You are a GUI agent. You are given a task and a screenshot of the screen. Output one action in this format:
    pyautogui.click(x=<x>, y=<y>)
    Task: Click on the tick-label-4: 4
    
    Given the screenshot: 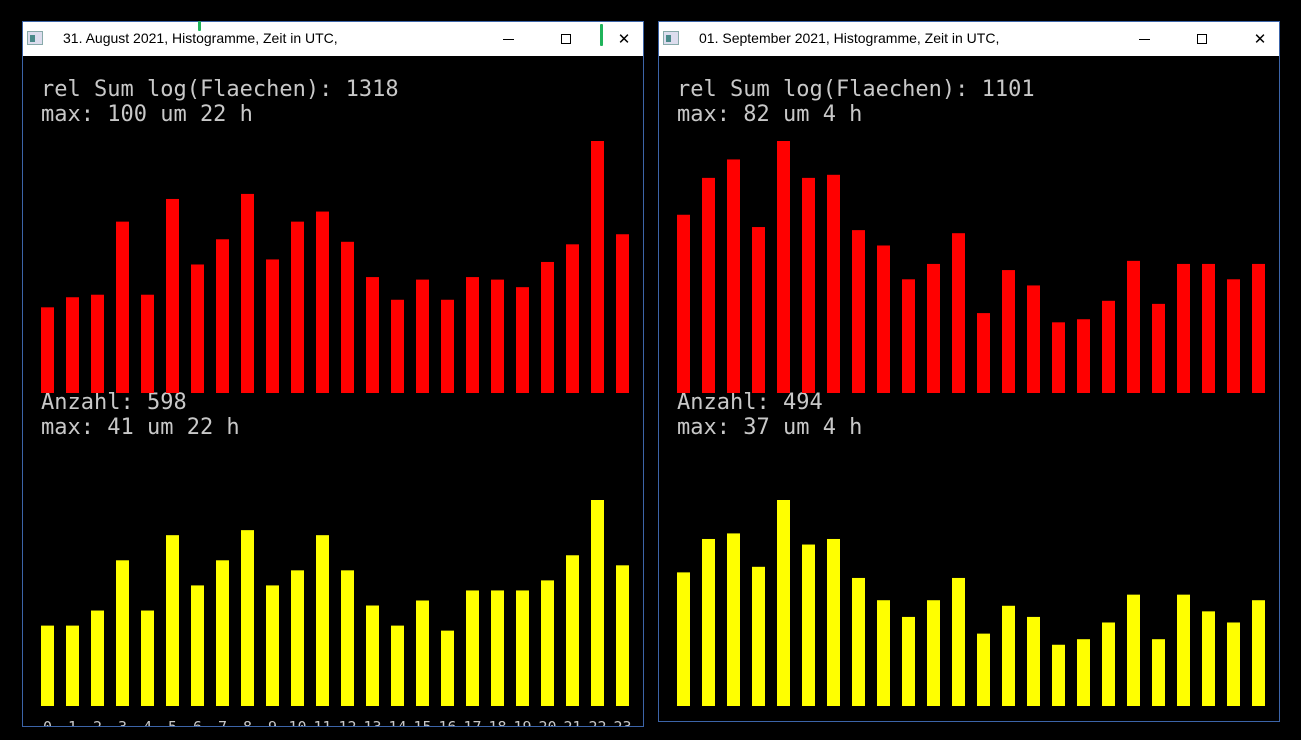 What is the action you would take?
    pyautogui.click(x=783, y=719)
    